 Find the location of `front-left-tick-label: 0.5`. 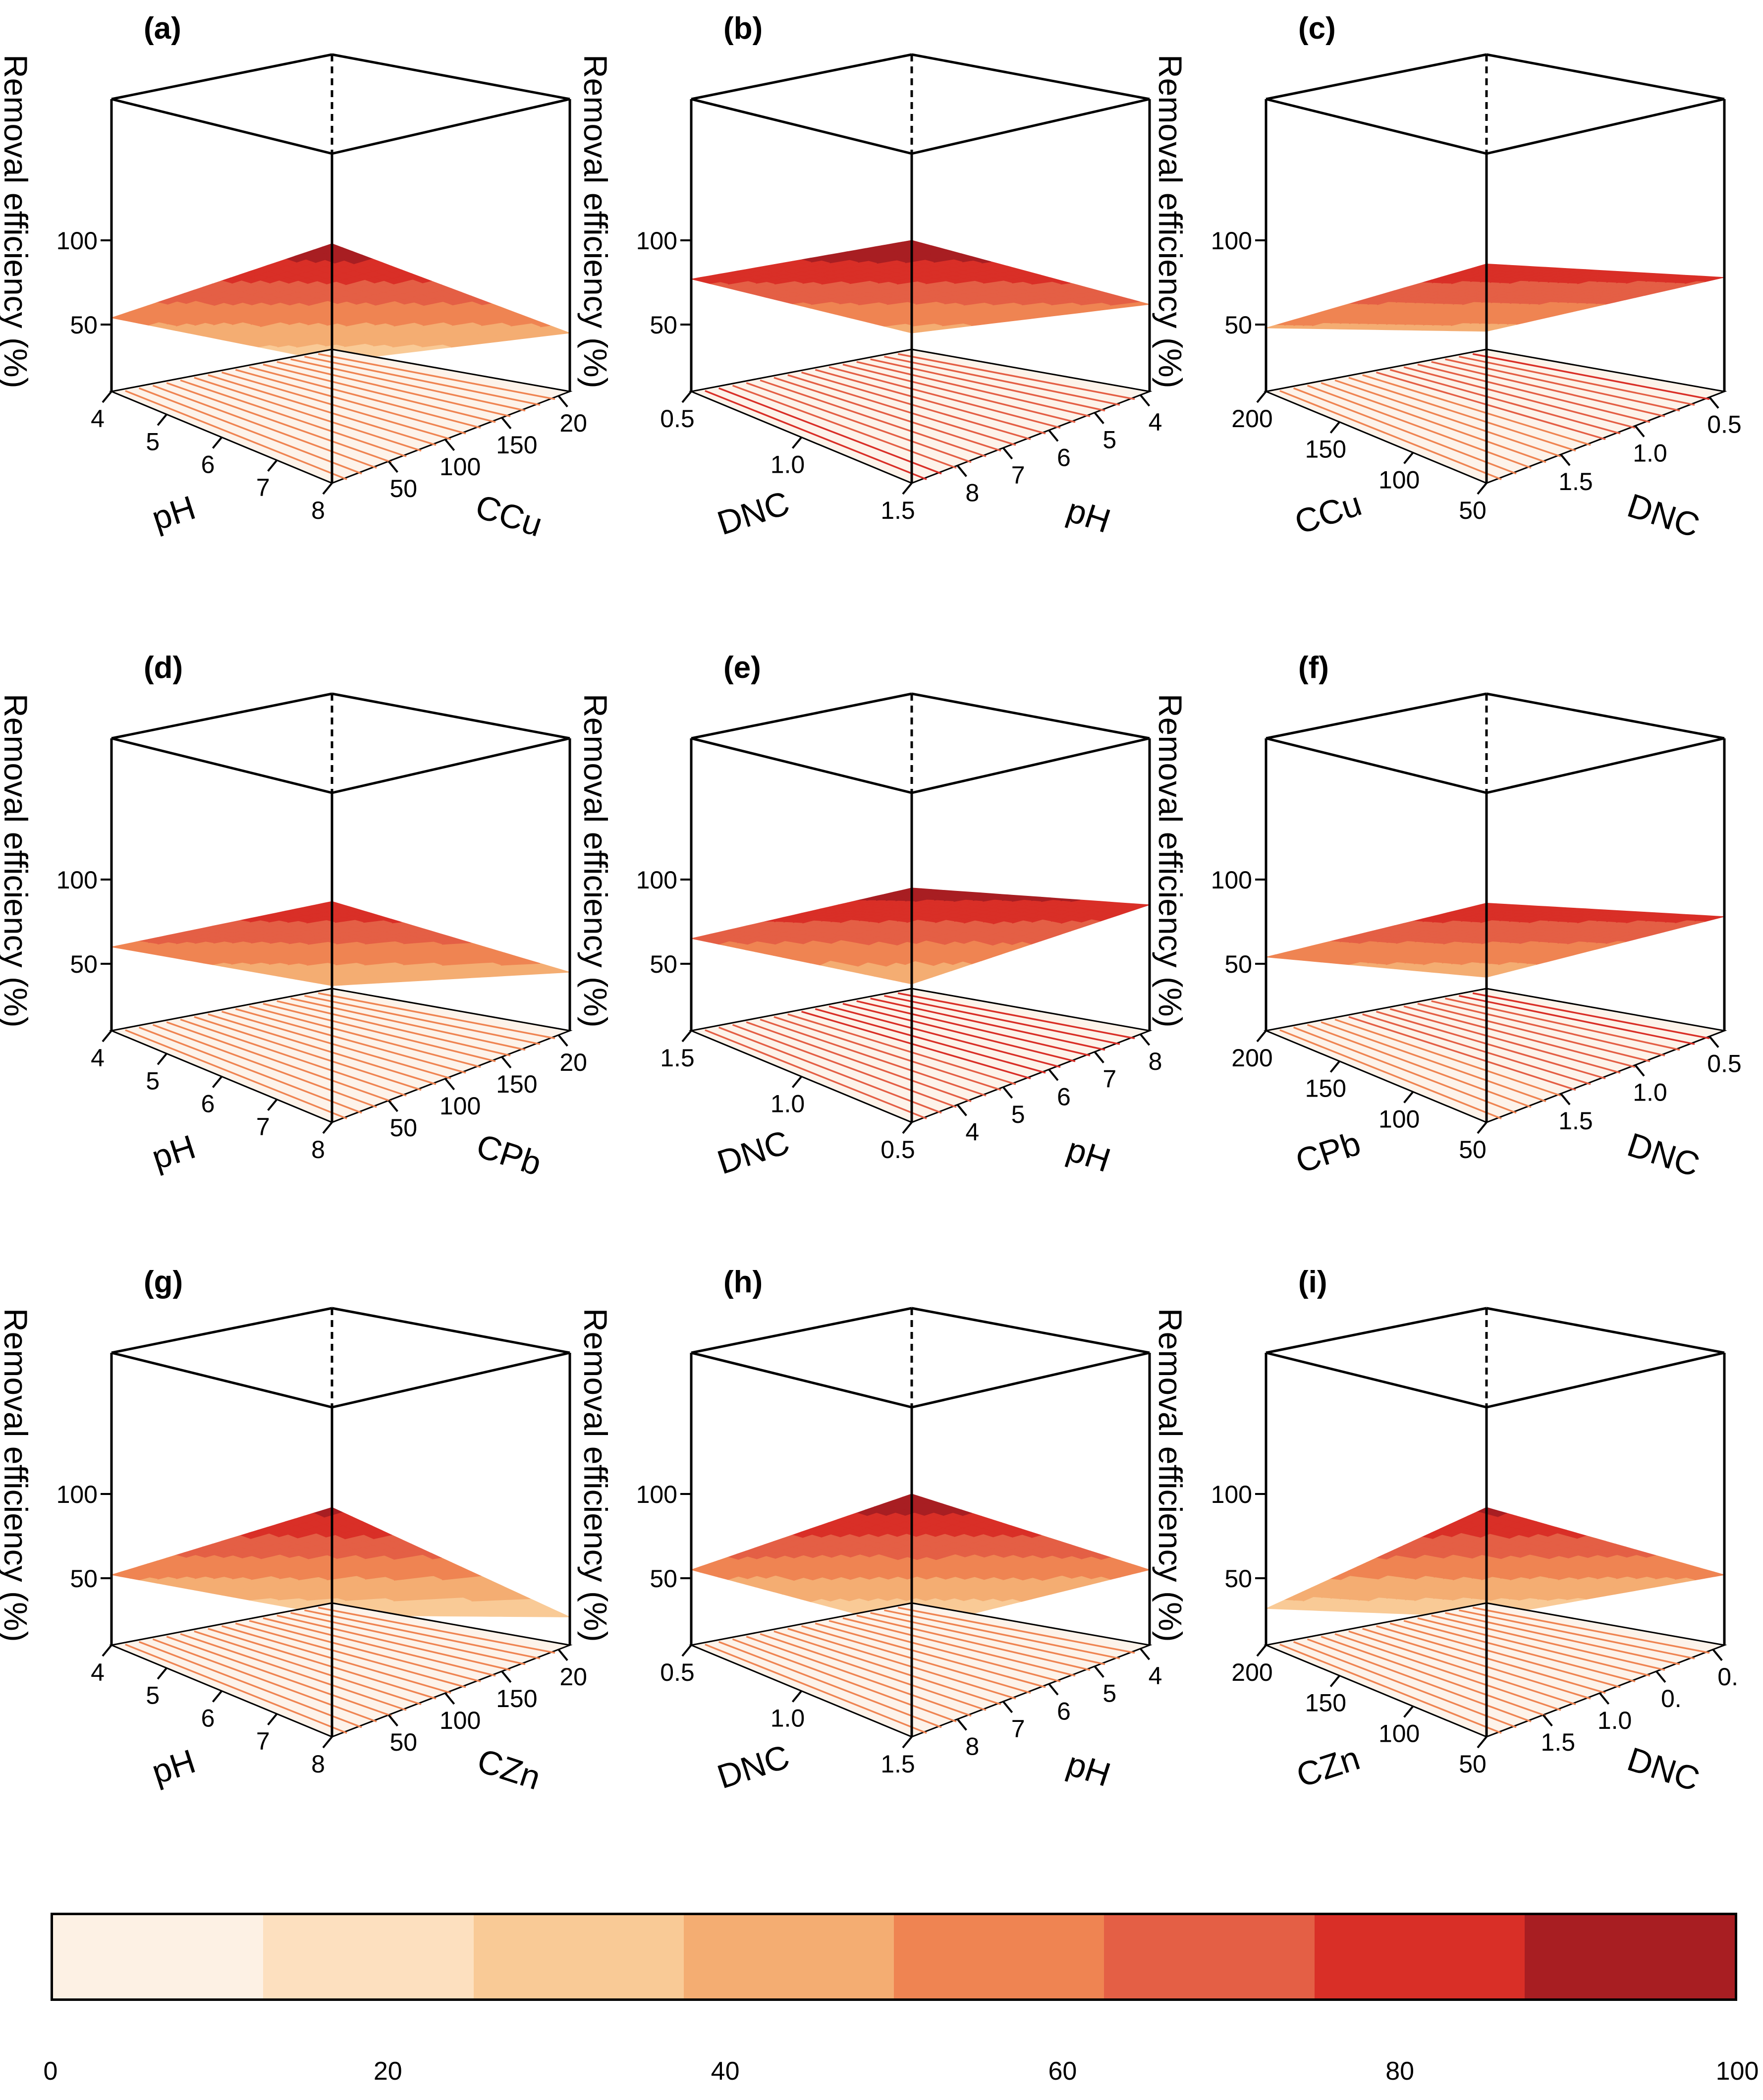

front-left-tick-label: 0.5 is located at coordinates (898, 1149).